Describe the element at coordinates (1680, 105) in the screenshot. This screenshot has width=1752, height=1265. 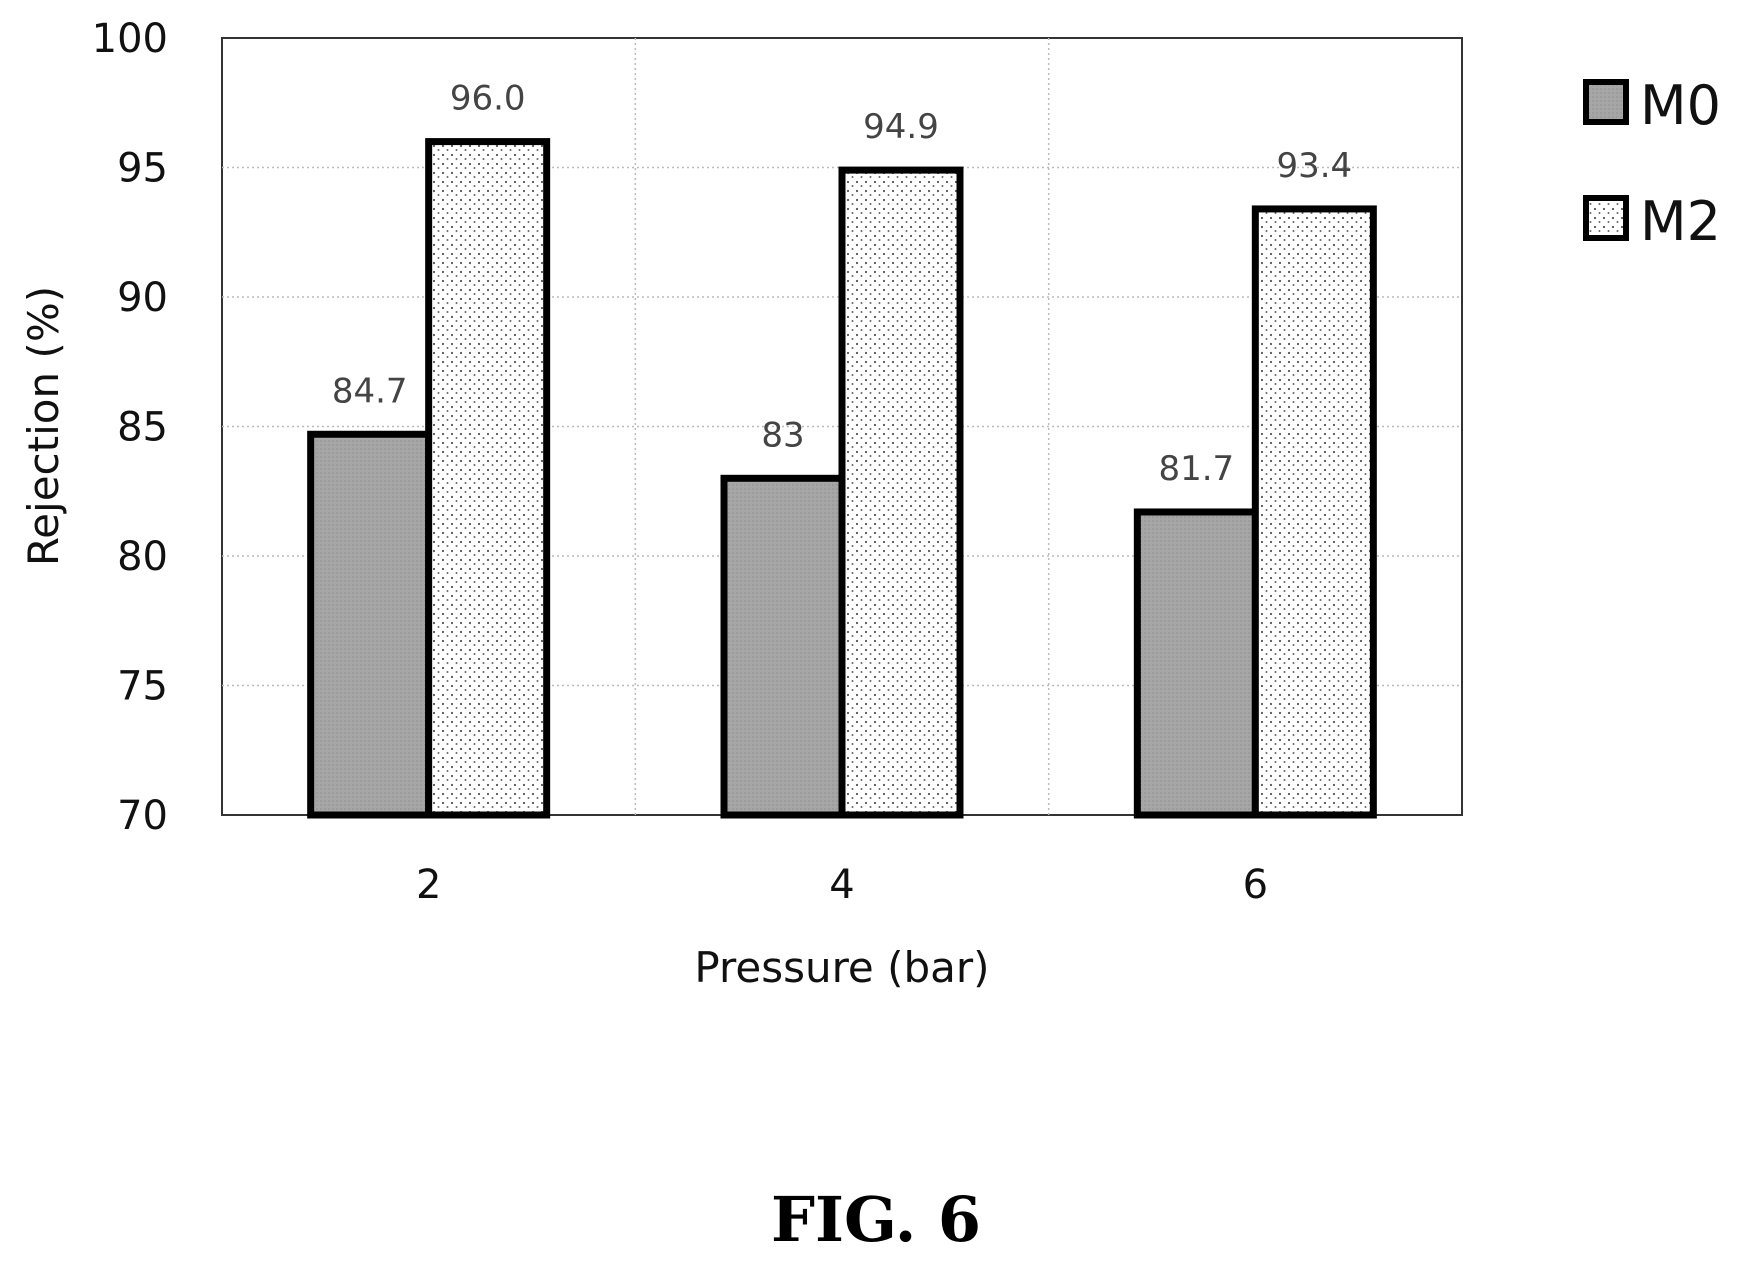
I see `legend-label-m0: M0` at that location.